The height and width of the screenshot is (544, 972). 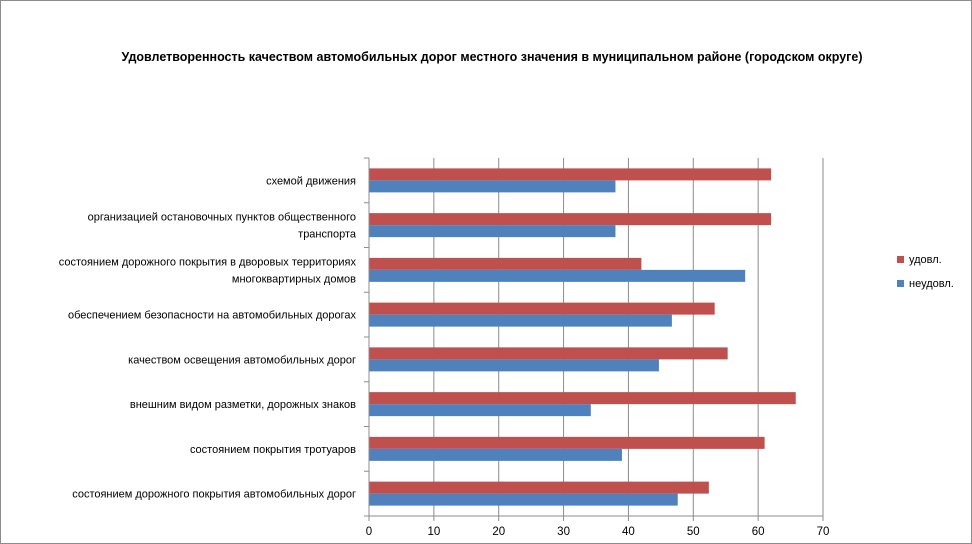 I want to click on x-tick-label: 70, so click(x=823, y=532).